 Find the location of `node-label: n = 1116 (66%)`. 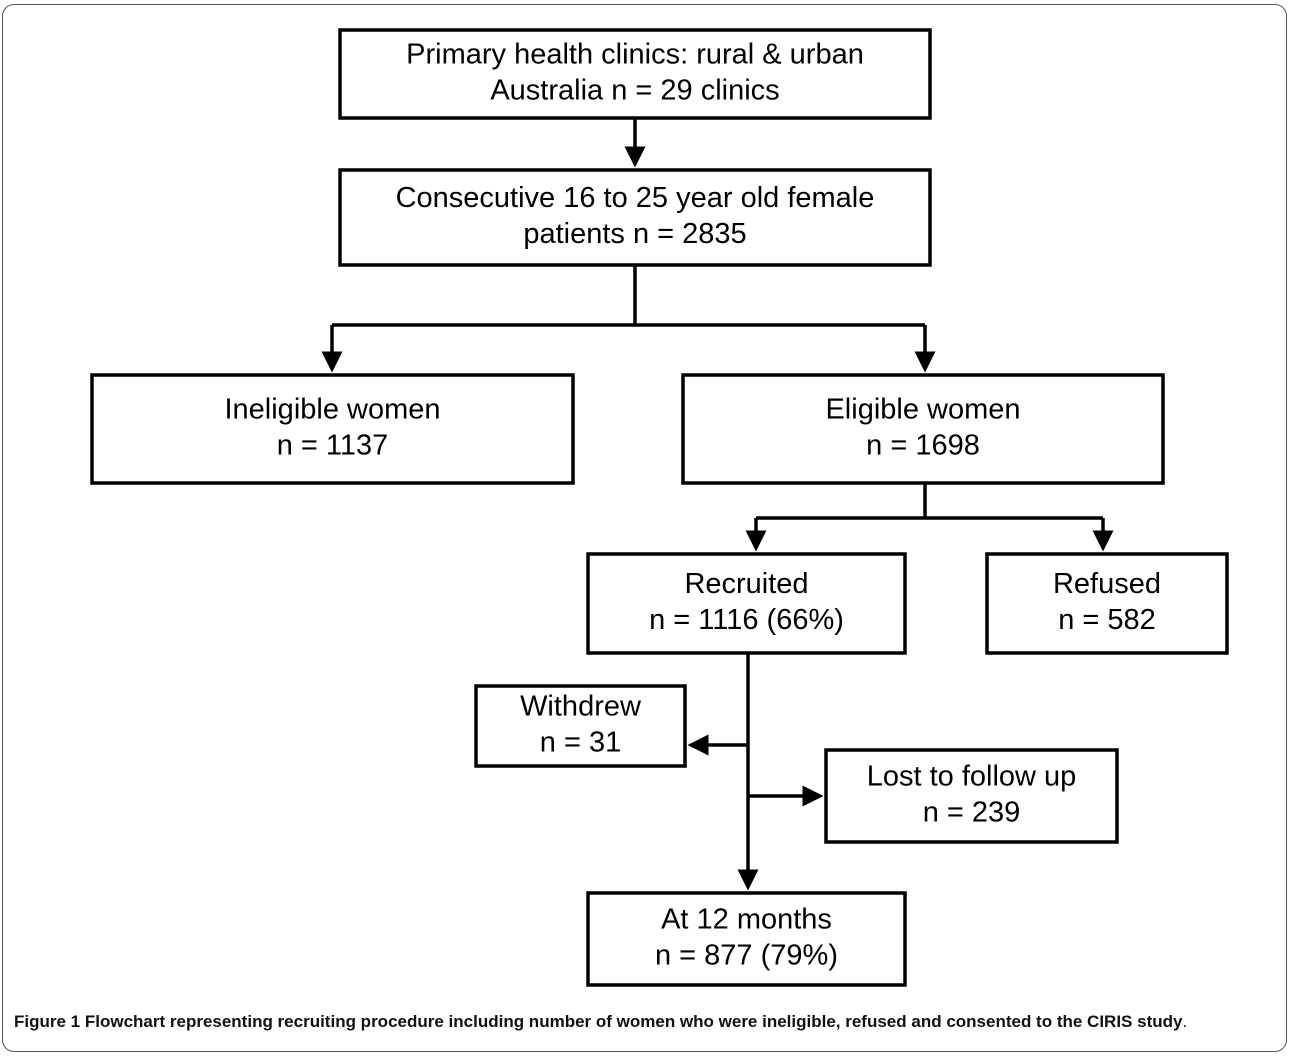

node-label: n = 1116 (66%) is located at coordinates (746, 620).